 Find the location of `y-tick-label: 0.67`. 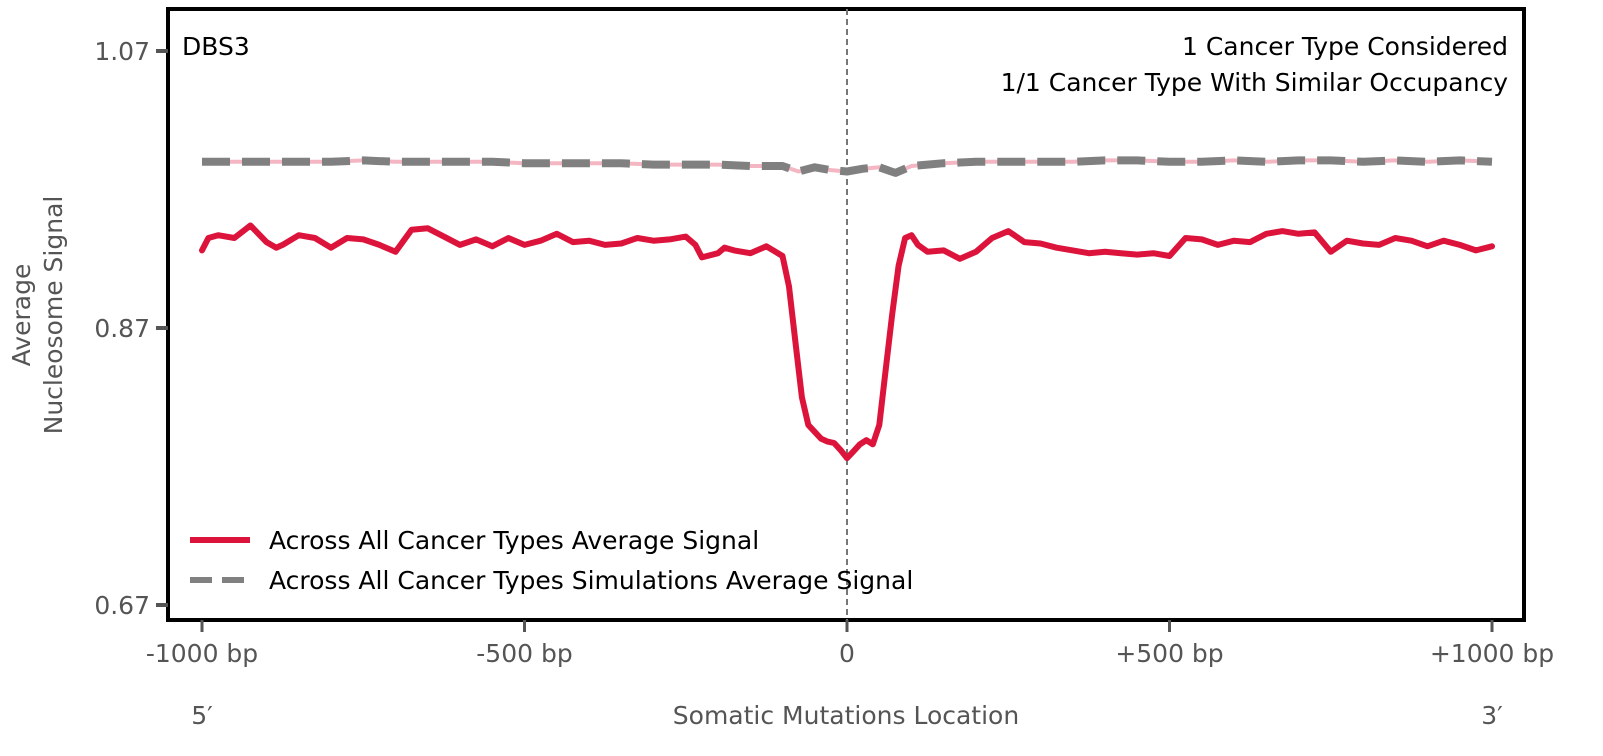

y-tick-label: 0.67 is located at coordinates (122, 605).